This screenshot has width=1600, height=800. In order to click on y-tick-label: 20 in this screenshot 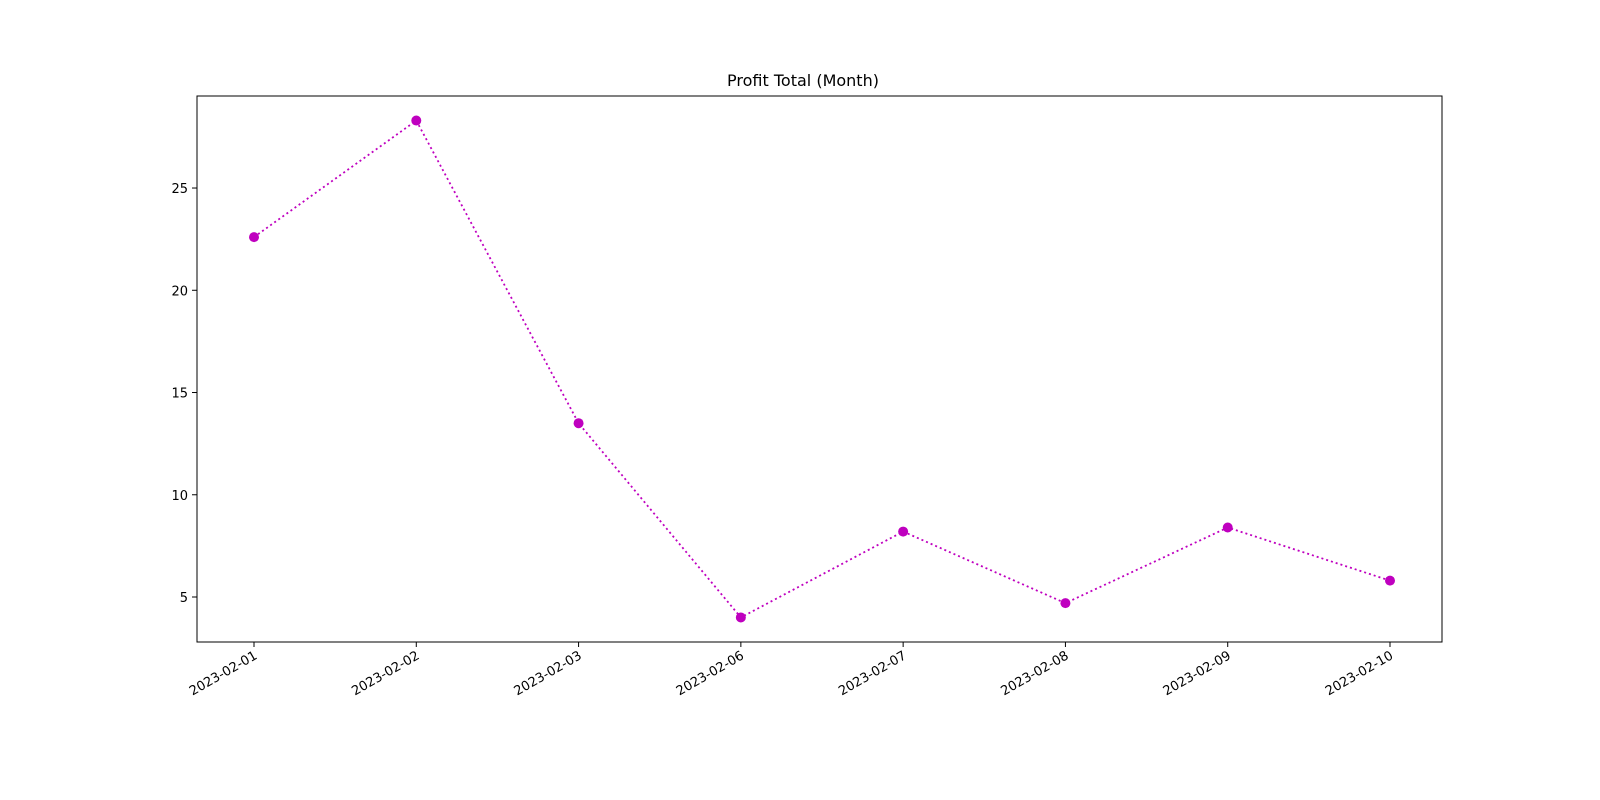, I will do `click(179, 291)`.